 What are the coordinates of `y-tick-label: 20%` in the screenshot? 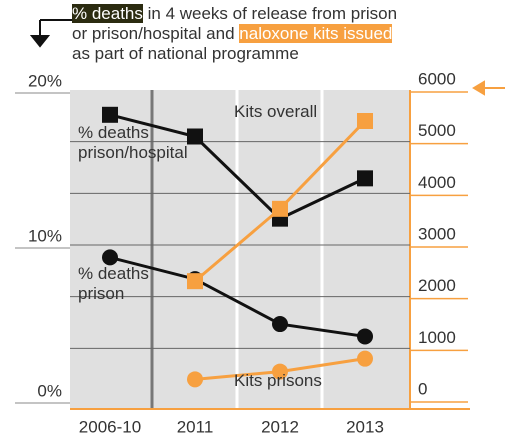 It's located at (45, 80).